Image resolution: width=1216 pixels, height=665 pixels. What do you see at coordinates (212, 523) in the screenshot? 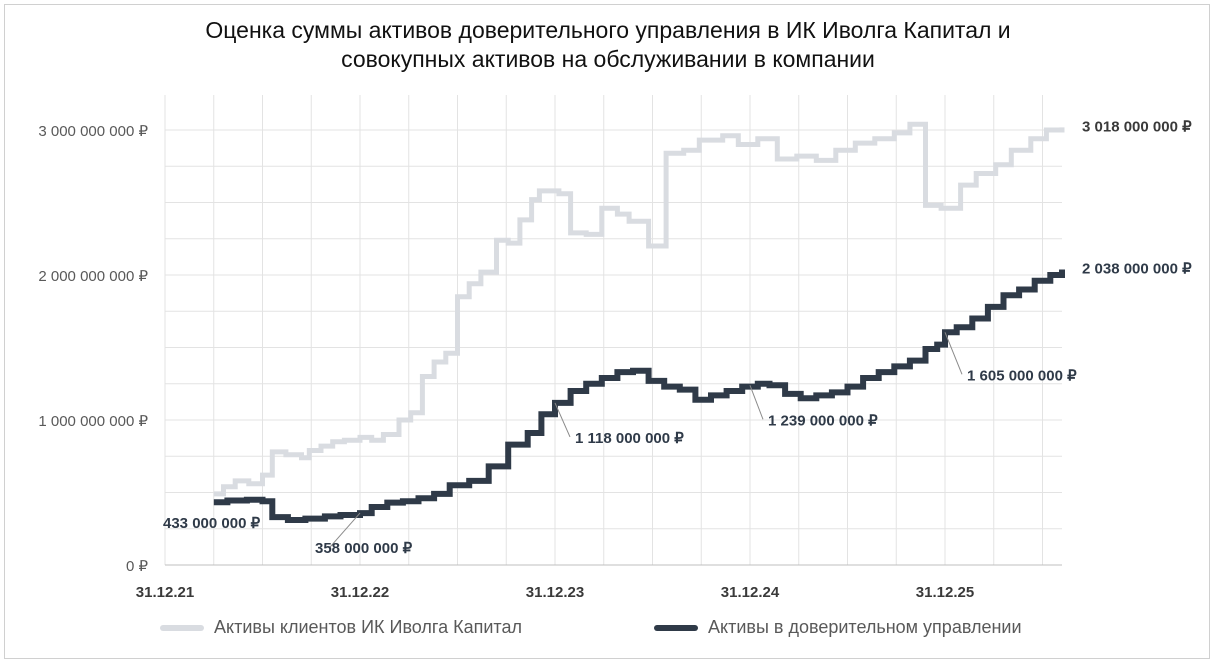
I see `data-label: 433 000 000 ₽` at bounding box center [212, 523].